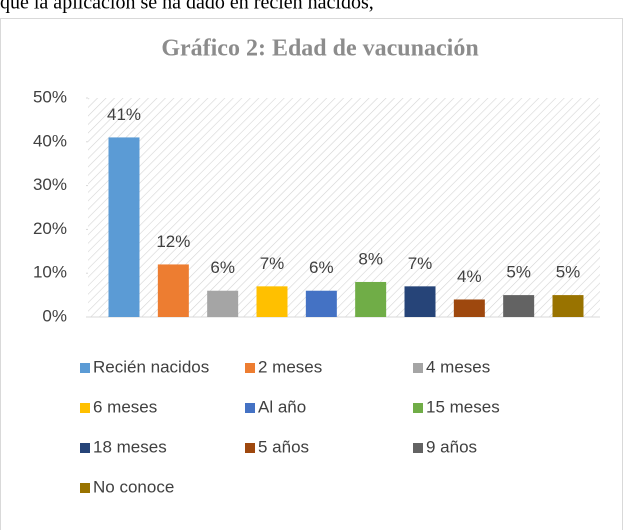  I want to click on legend-label: 4 meses, so click(458, 366).